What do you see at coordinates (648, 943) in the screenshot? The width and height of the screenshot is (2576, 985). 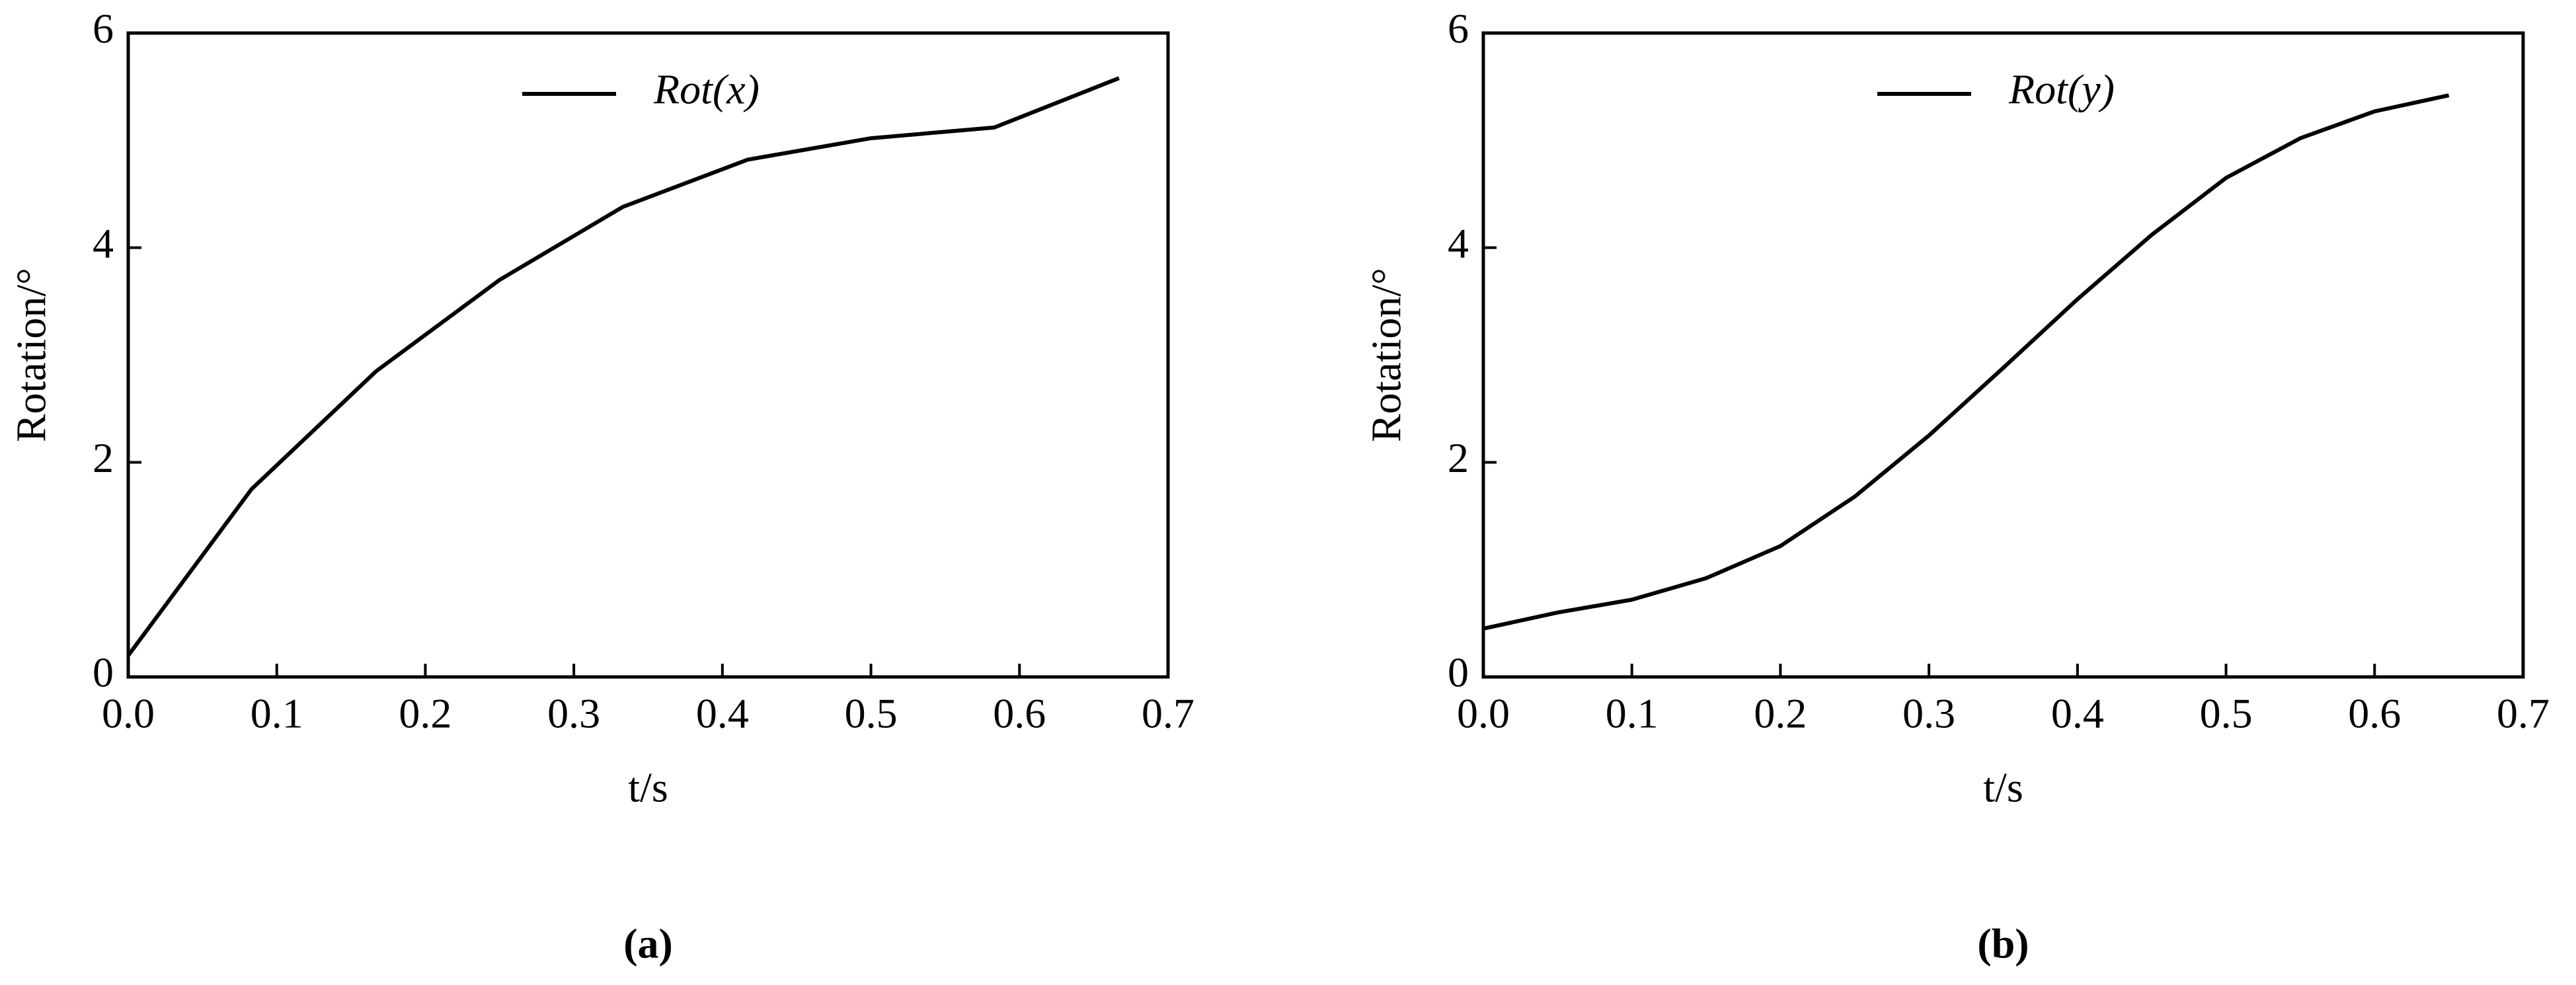 I see `caption: (a)` at bounding box center [648, 943].